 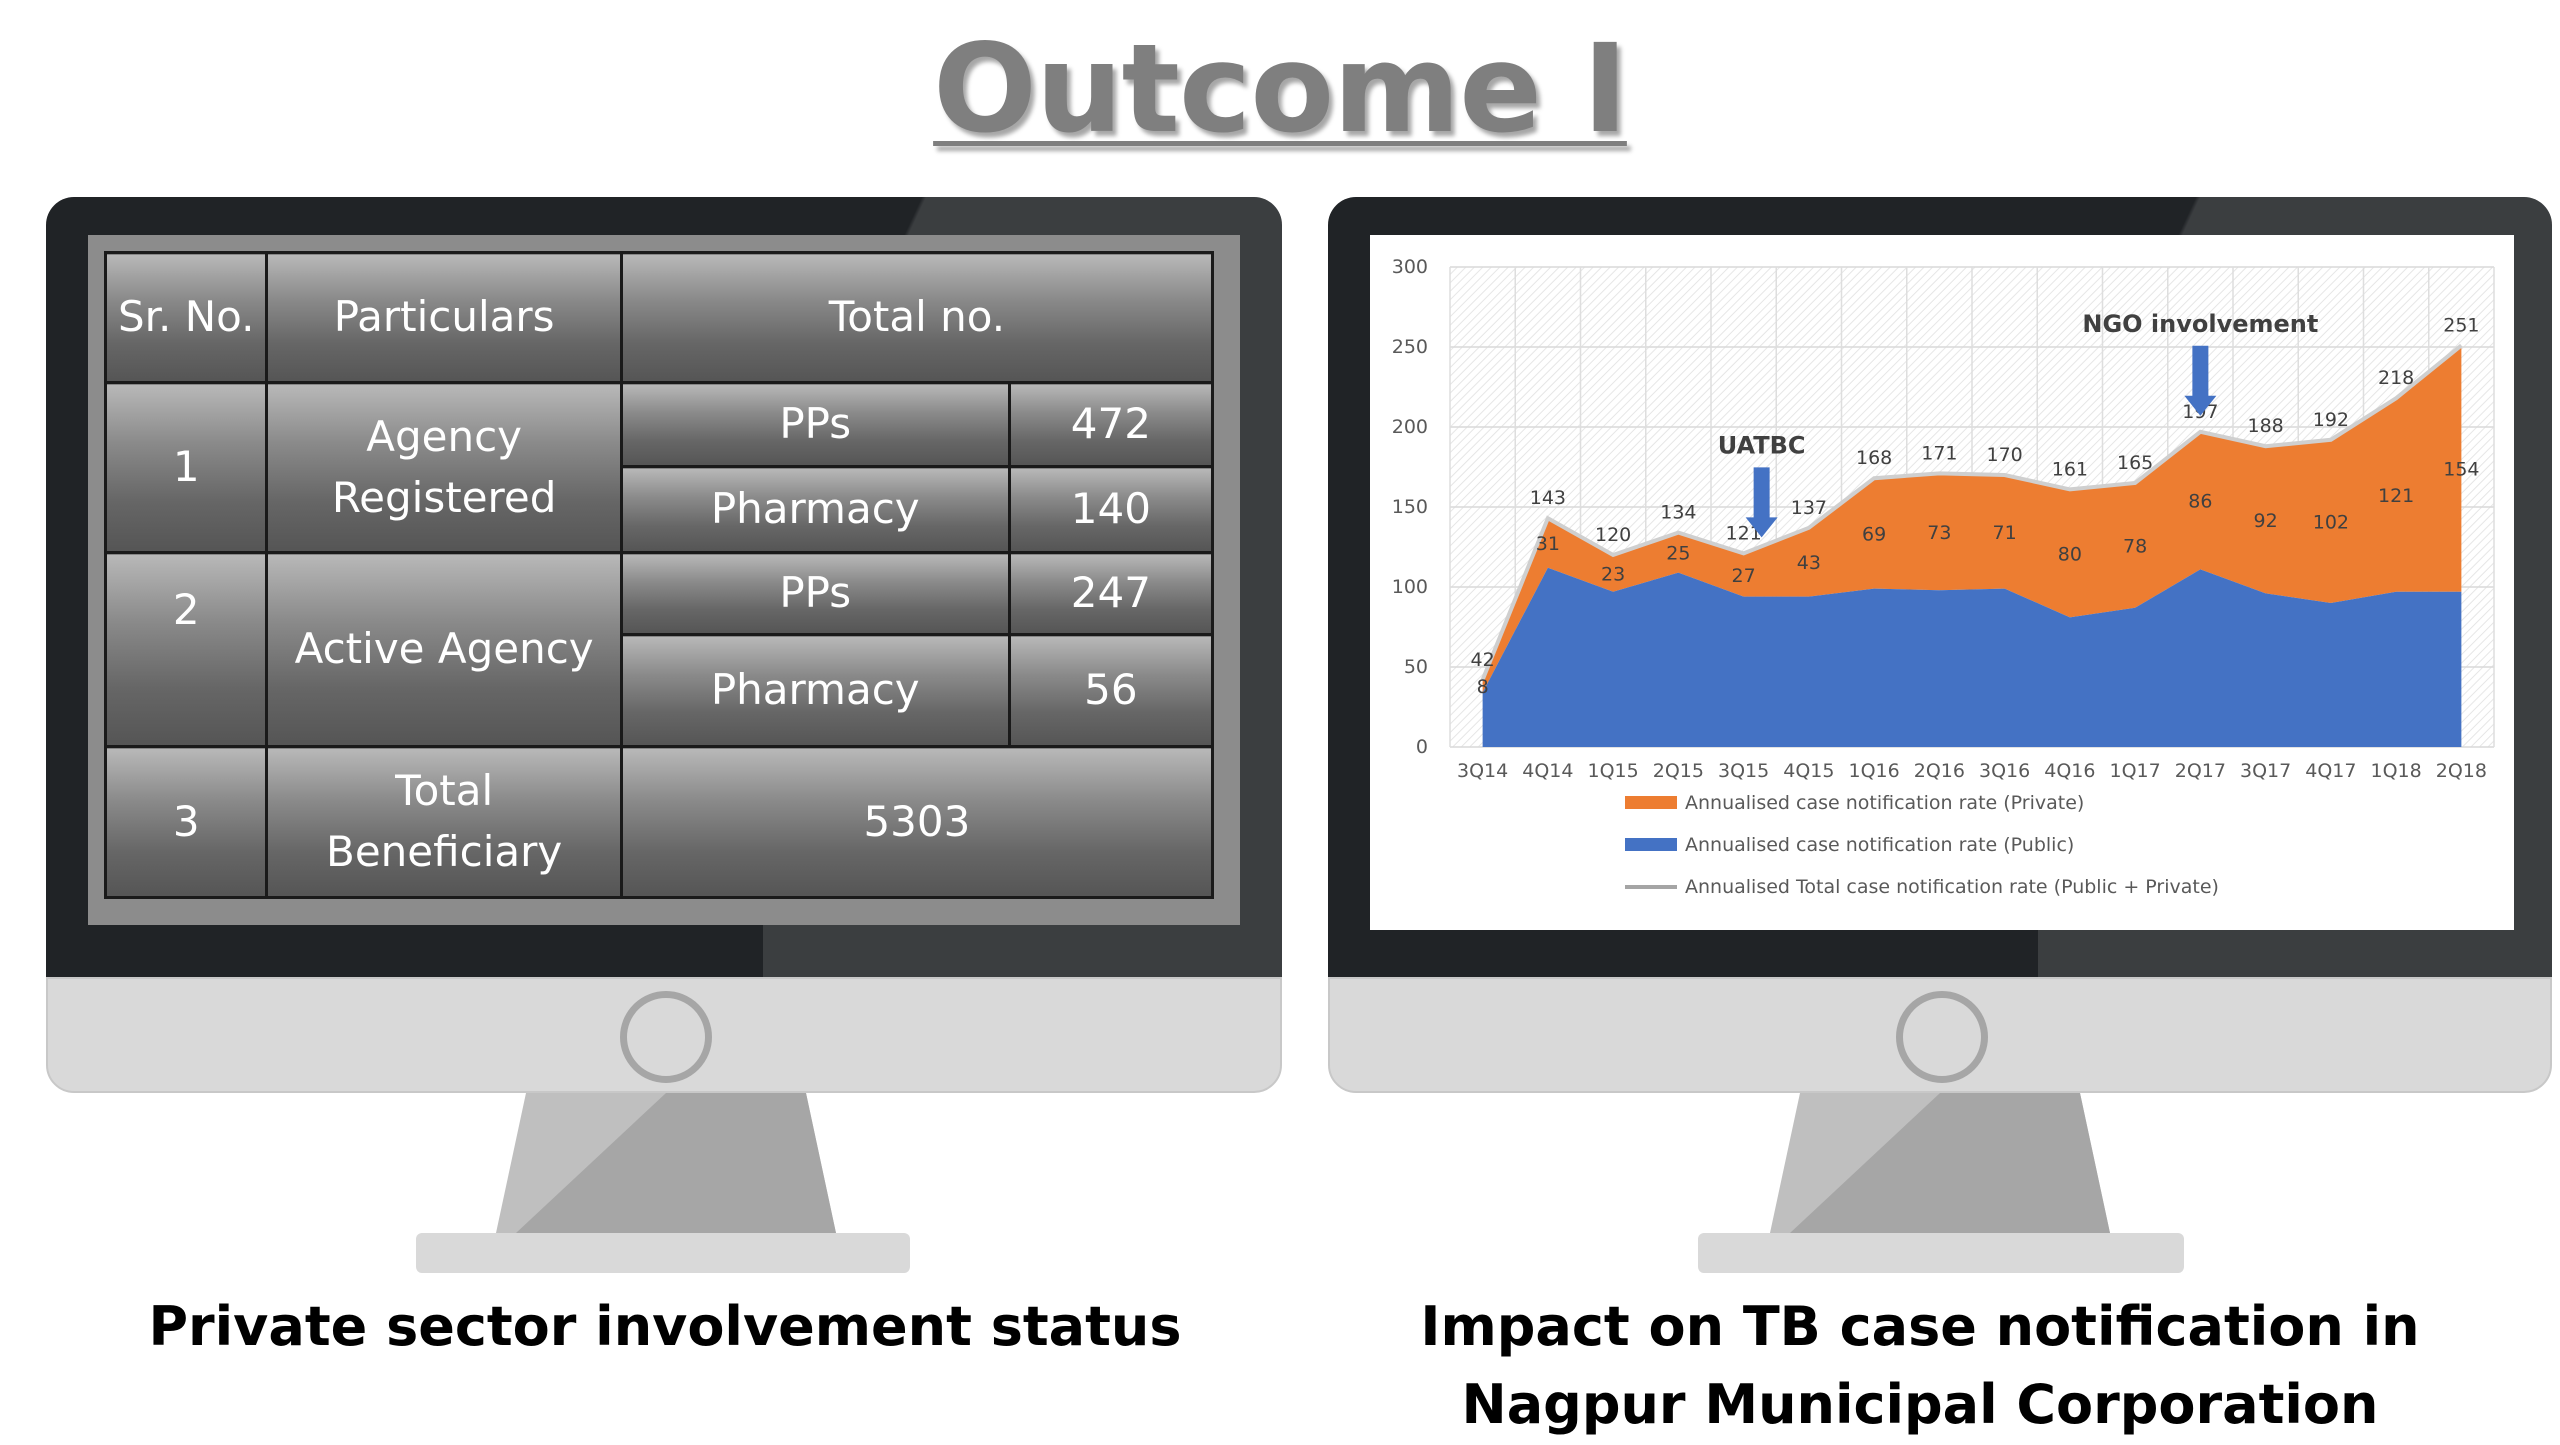 What do you see at coordinates (2070, 554) in the screenshot?
I see `private-data-label: 80` at bounding box center [2070, 554].